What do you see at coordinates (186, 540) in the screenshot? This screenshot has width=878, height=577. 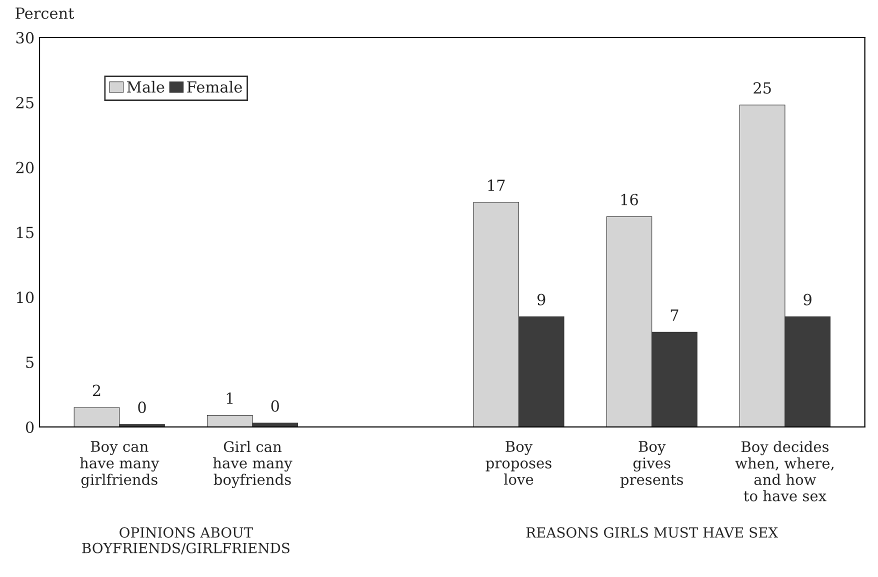 I see `text: OPINIONS ABOUT BOYFRIENDS/GIRLFRIENDS` at bounding box center [186, 540].